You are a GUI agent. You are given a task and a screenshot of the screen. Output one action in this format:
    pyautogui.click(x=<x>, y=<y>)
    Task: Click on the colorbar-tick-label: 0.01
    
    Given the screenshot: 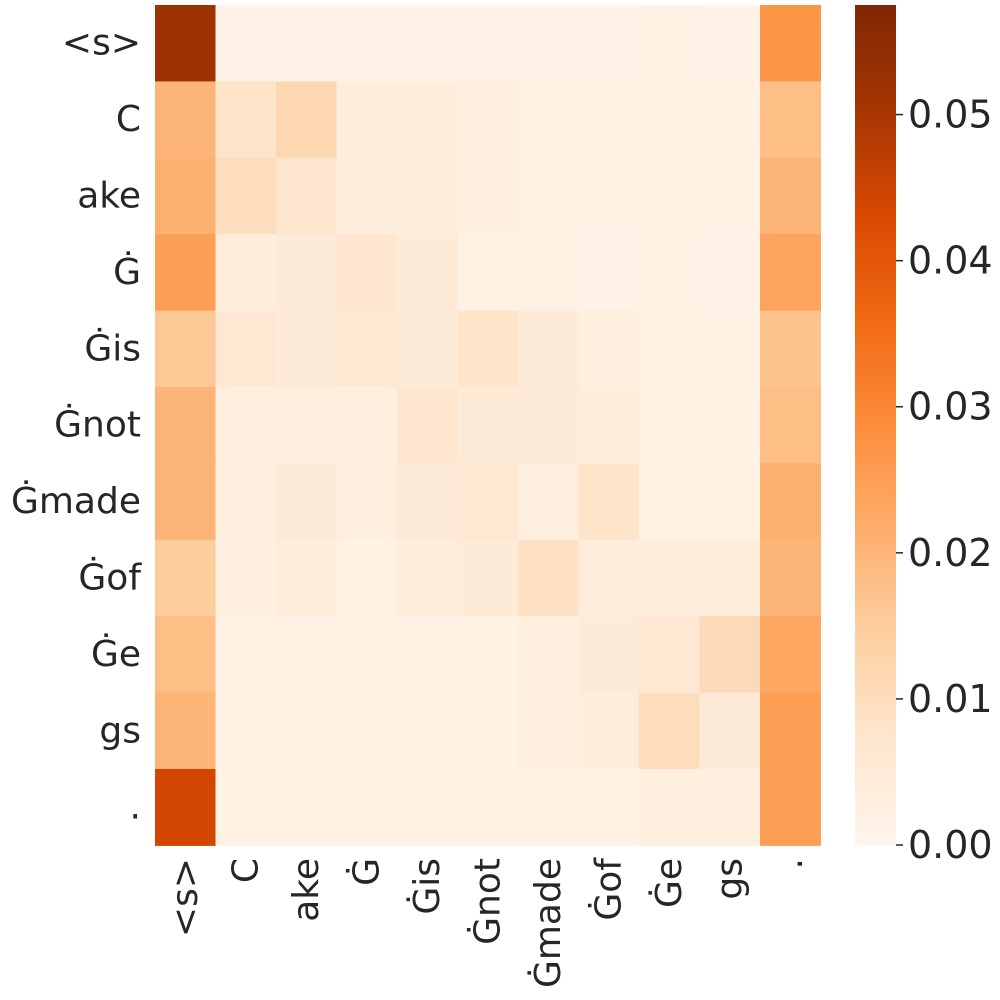 What is the action you would take?
    pyautogui.click(x=950, y=699)
    